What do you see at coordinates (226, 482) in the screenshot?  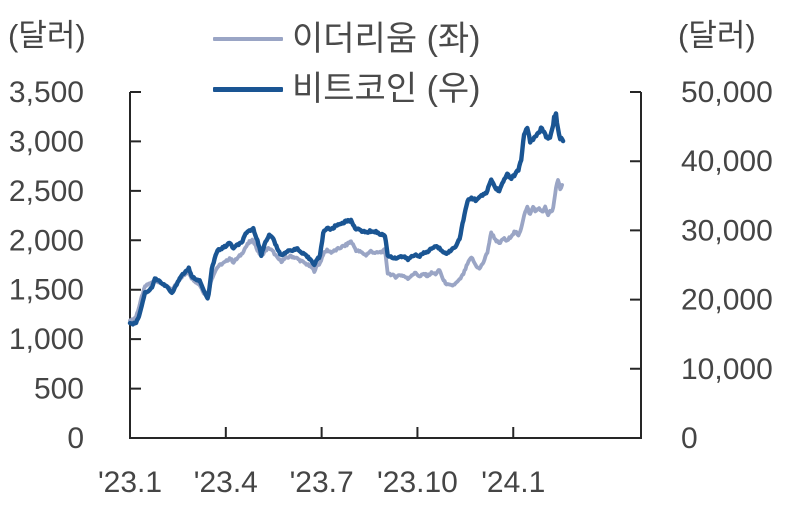 I see `x-axis-tick-label: '23.4` at bounding box center [226, 482].